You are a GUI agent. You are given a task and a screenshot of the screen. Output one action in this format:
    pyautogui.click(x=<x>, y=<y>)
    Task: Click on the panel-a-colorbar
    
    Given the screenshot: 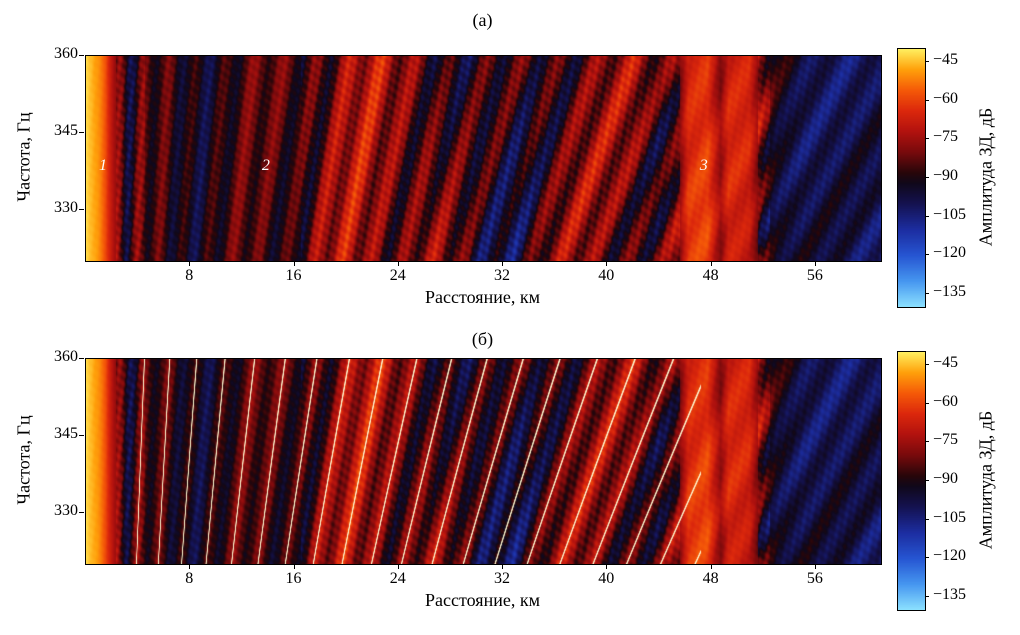 What is the action you would take?
    pyautogui.click(x=911, y=178)
    